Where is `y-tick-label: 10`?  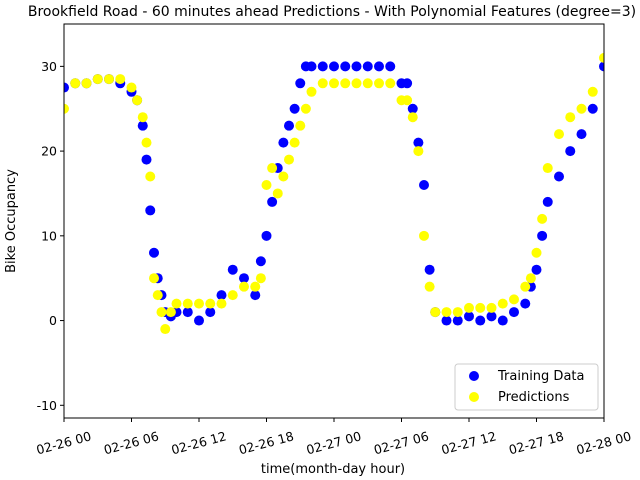 y-tick-label: 10 is located at coordinates (49, 235).